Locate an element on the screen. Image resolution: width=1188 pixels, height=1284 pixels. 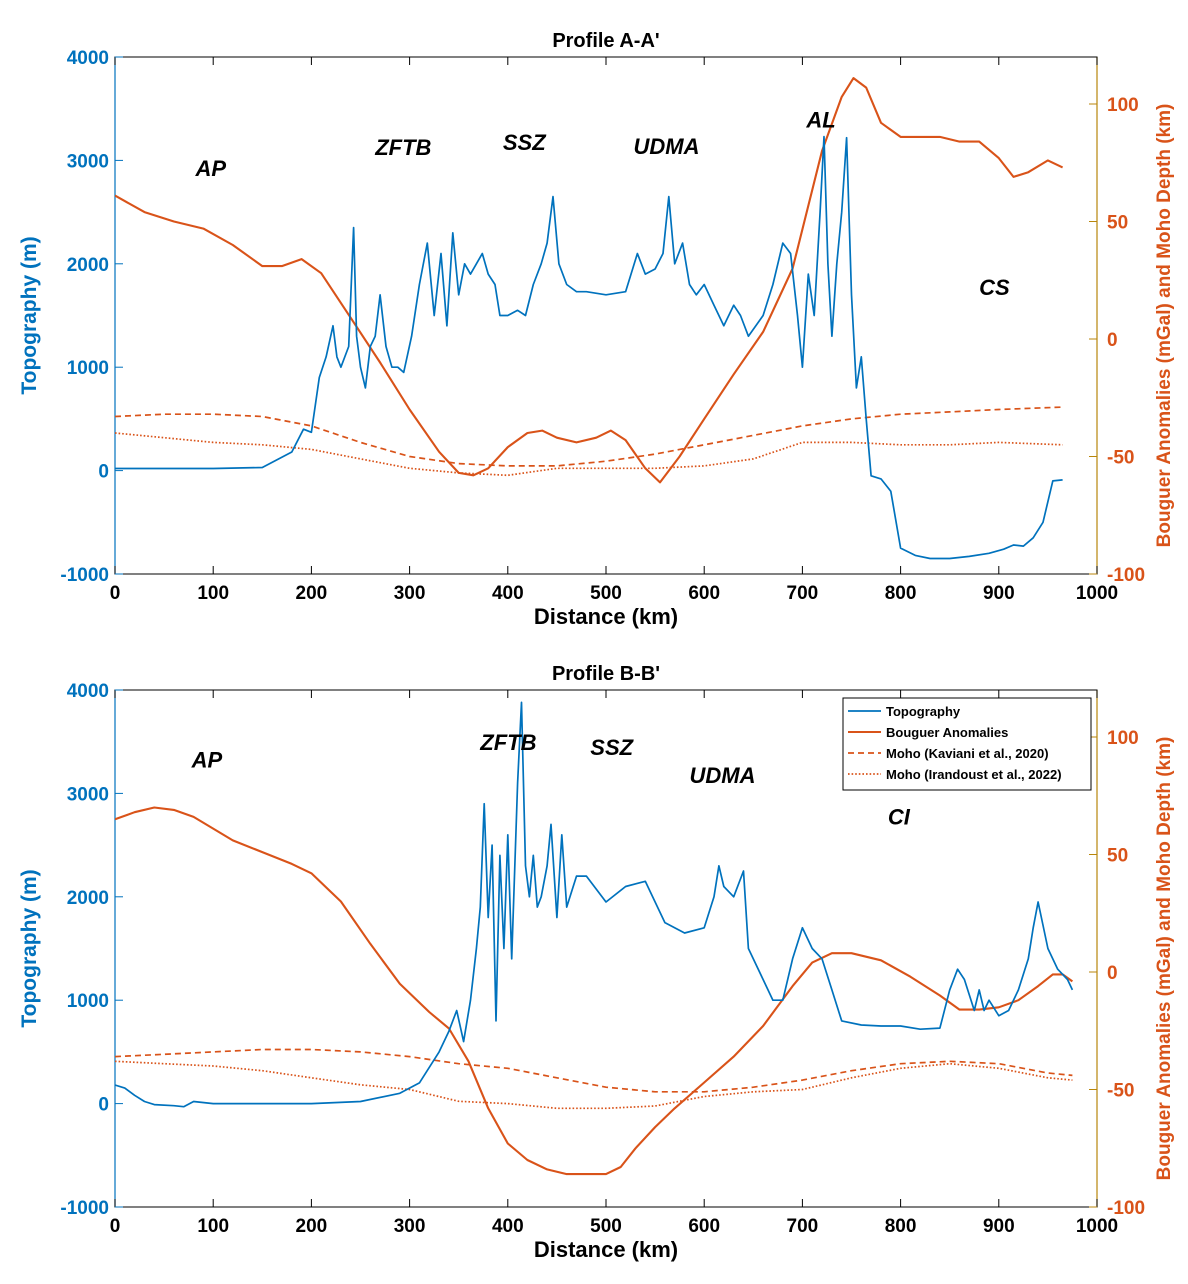
region-label: CI is located at coordinates (899, 816).